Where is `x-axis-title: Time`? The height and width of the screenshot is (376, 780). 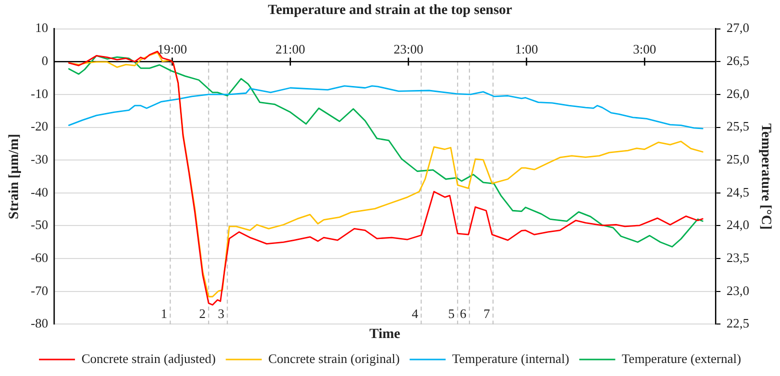 x-axis-title: Time is located at coordinates (384, 334).